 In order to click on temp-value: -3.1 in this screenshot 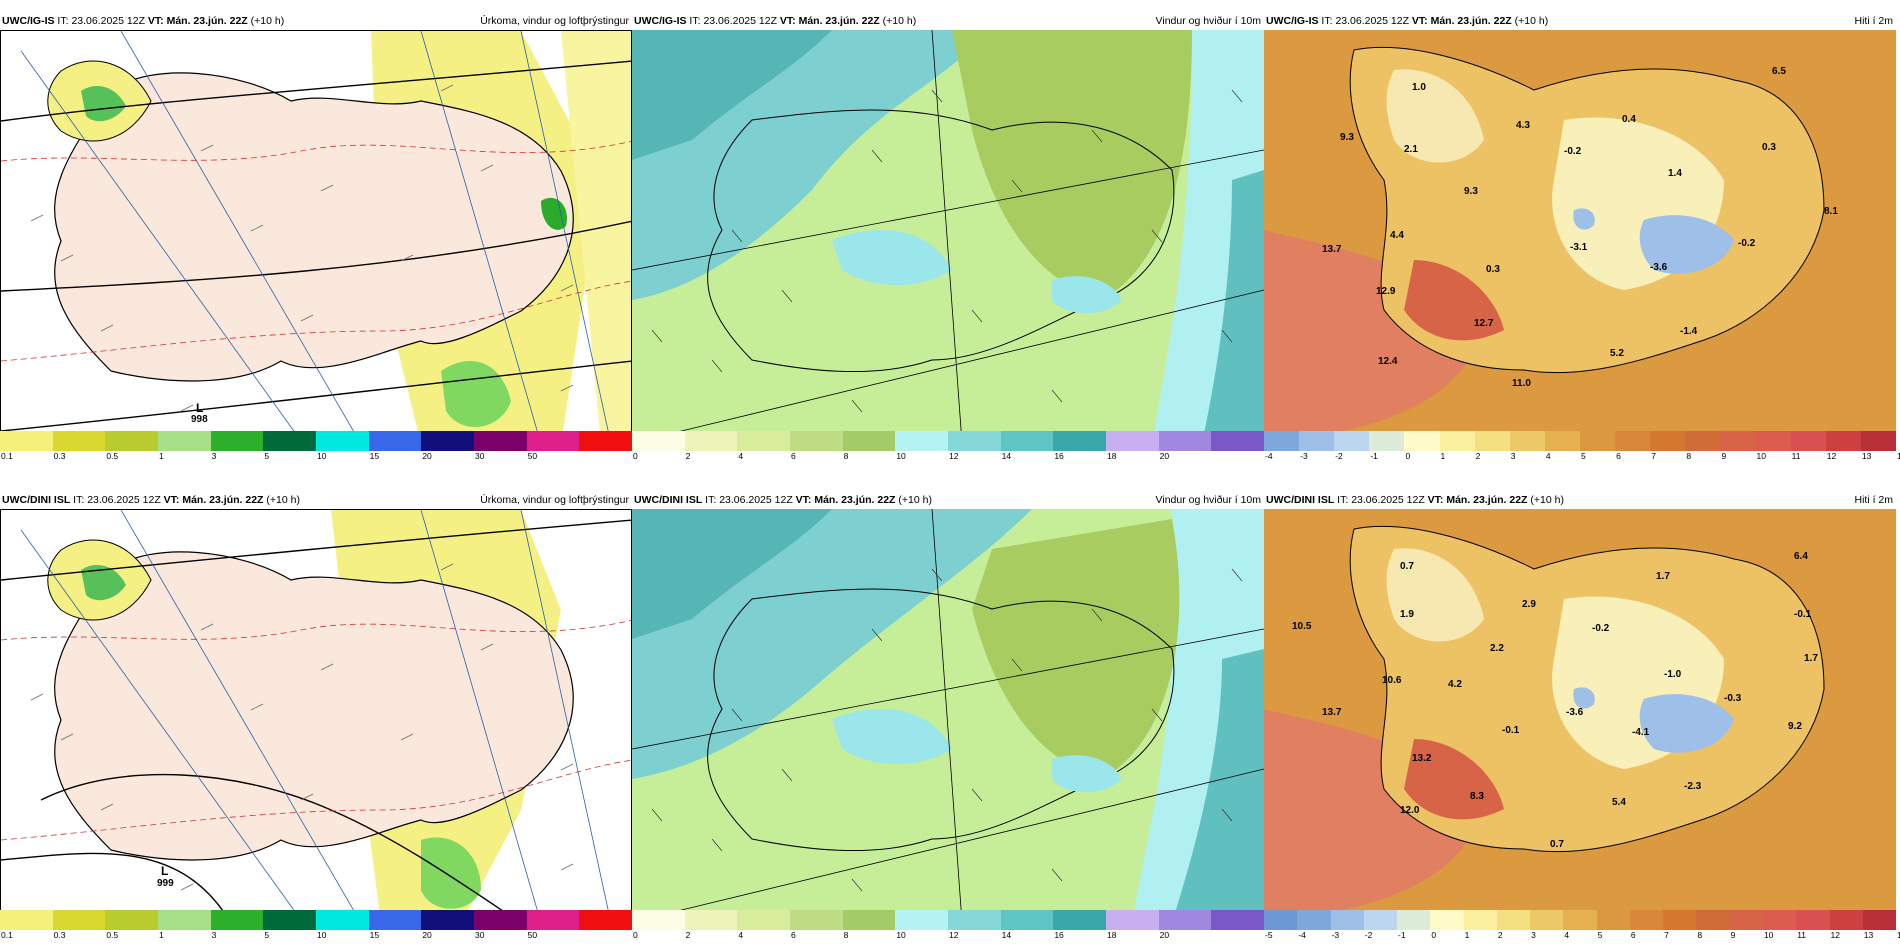, I will do `click(1579, 247)`.